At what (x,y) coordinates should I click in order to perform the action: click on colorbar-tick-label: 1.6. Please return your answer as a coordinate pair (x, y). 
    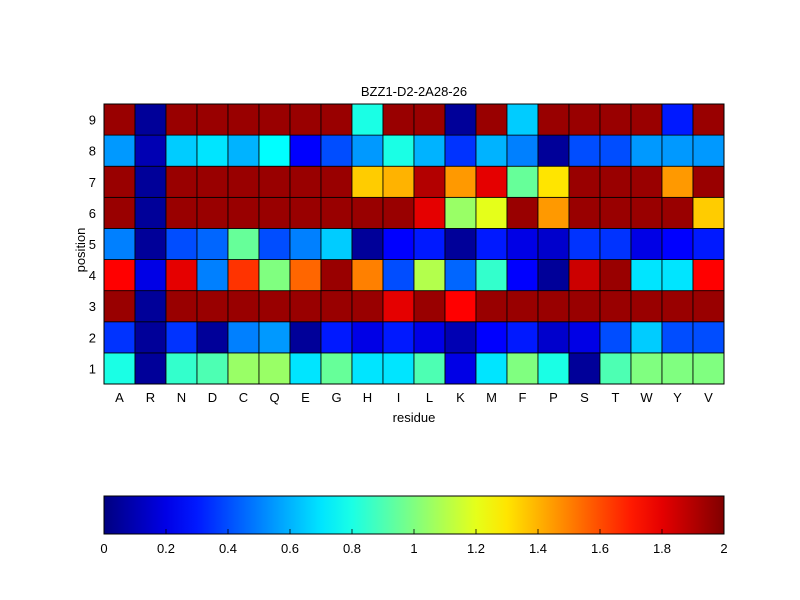
    Looking at the image, I should click on (600, 548).